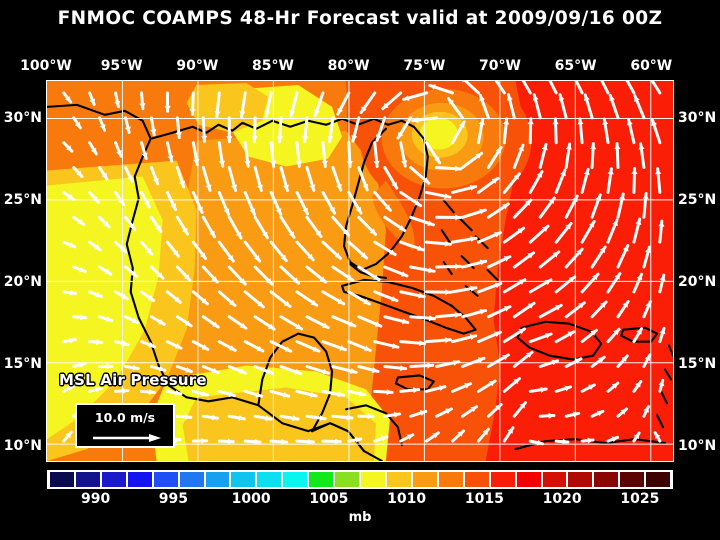 The height and width of the screenshot is (540, 720). Describe the element at coordinates (273, 66) in the screenshot. I see `longitude-tick-label: 85°W` at that location.